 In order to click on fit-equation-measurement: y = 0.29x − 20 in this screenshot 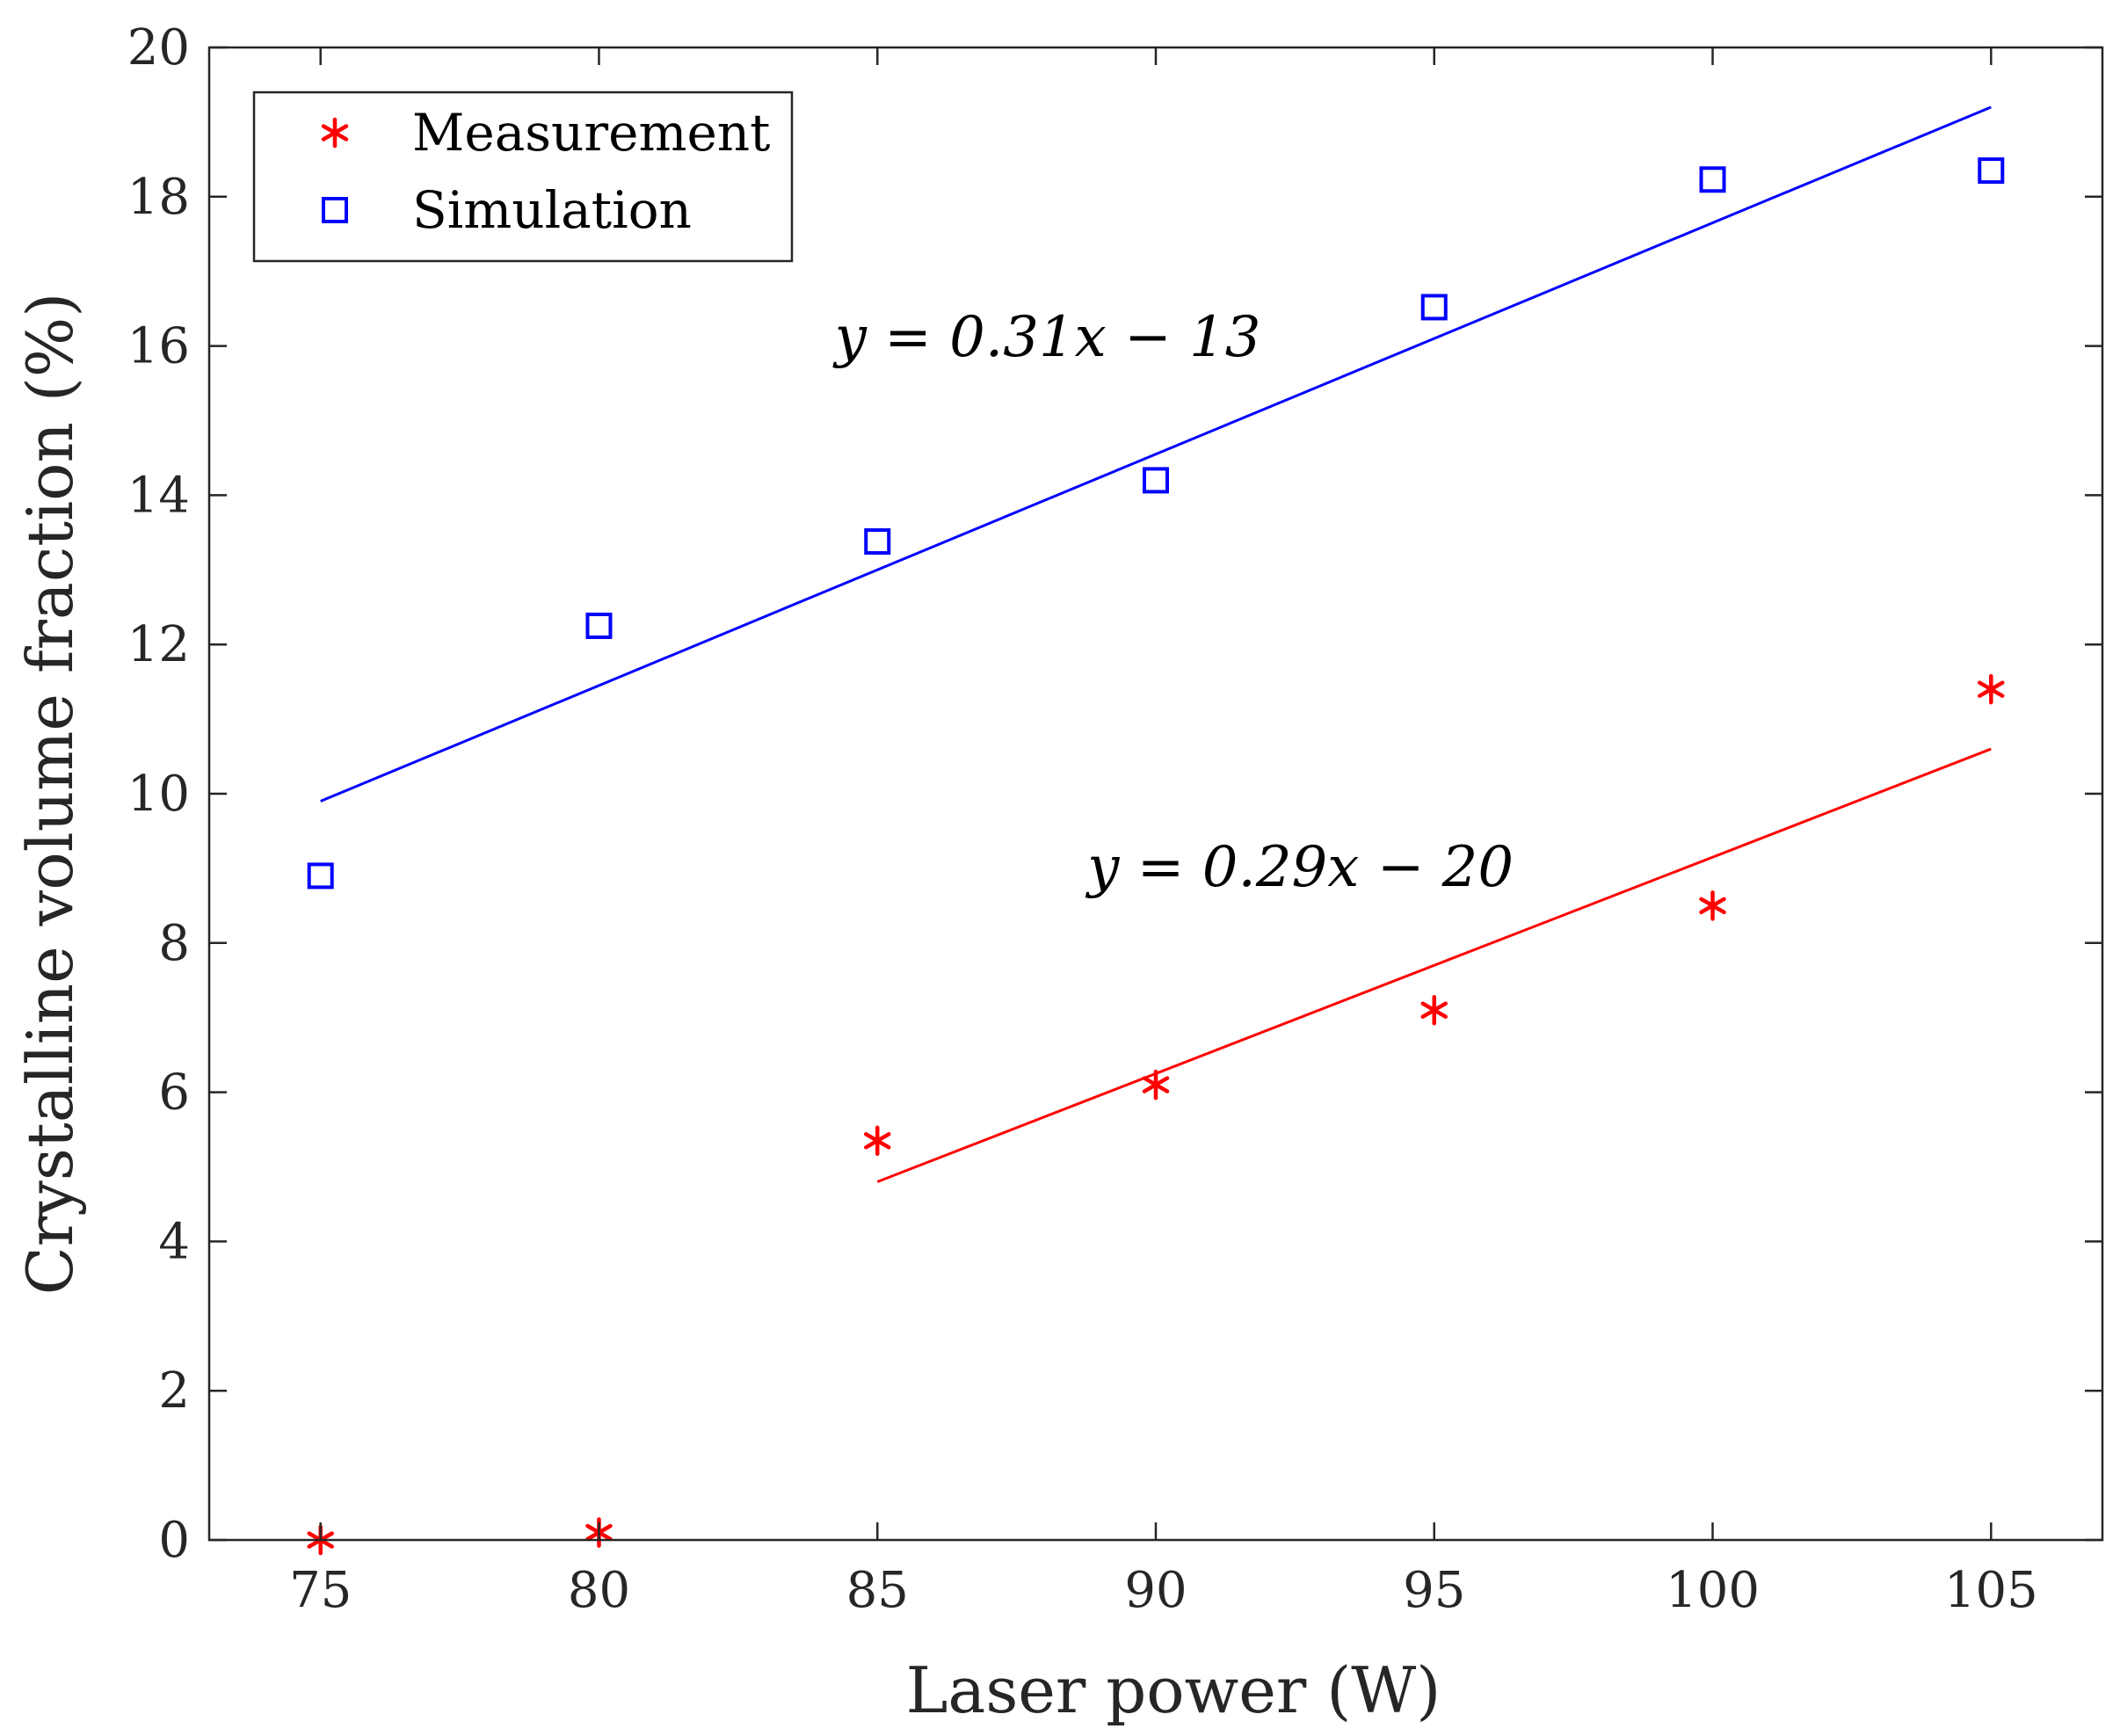, I will do `click(1299, 868)`.